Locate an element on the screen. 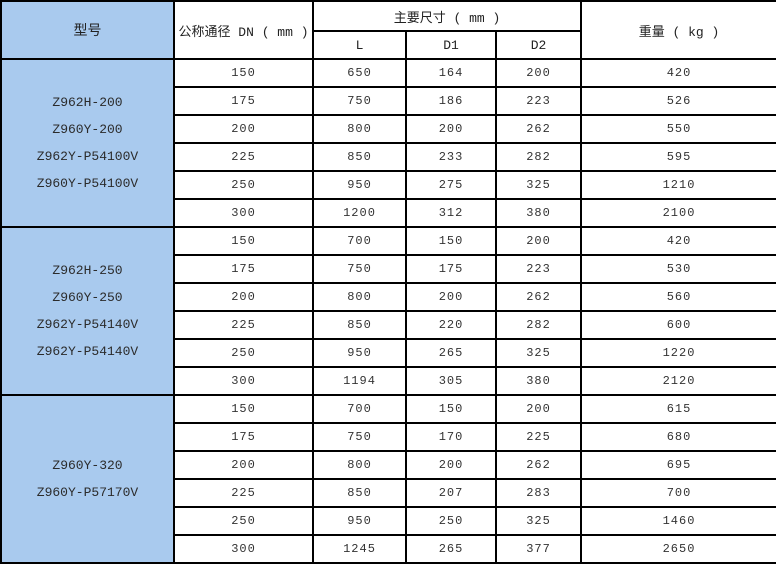  header-dn: 公称通径 DN ( mm ) is located at coordinates (243, 30).